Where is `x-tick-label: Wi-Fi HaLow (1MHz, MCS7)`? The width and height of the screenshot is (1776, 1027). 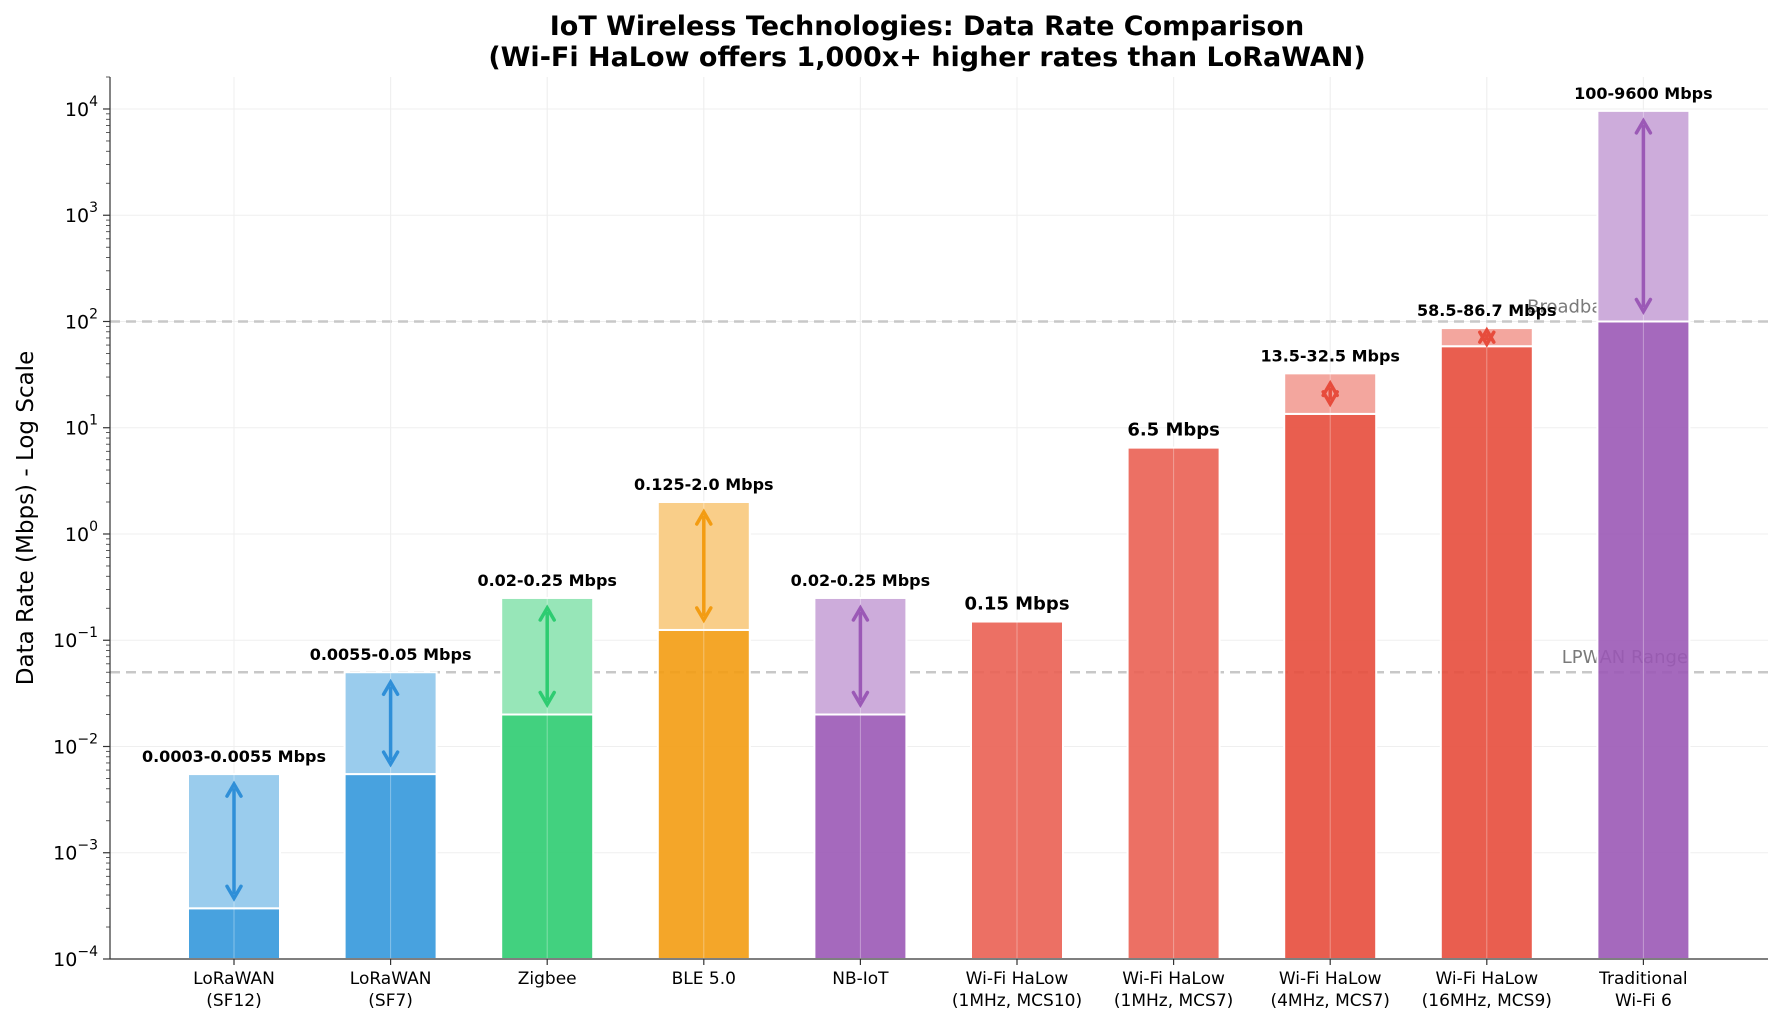
x-tick-label: Wi-Fi HaLow (1MHz, MCS7) is located at coordinates (1173, 990).